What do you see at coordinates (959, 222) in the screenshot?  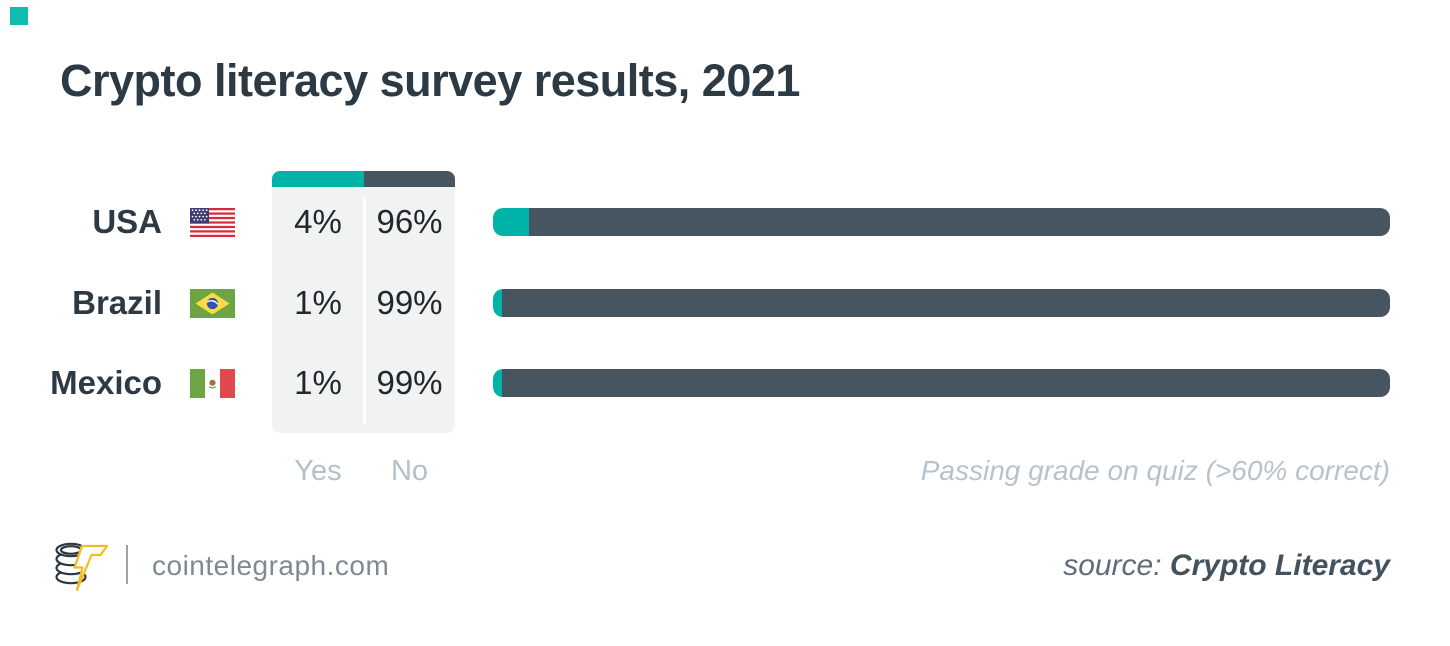 I see `bar-usa-no-segment` at bounding box center [959, 222].